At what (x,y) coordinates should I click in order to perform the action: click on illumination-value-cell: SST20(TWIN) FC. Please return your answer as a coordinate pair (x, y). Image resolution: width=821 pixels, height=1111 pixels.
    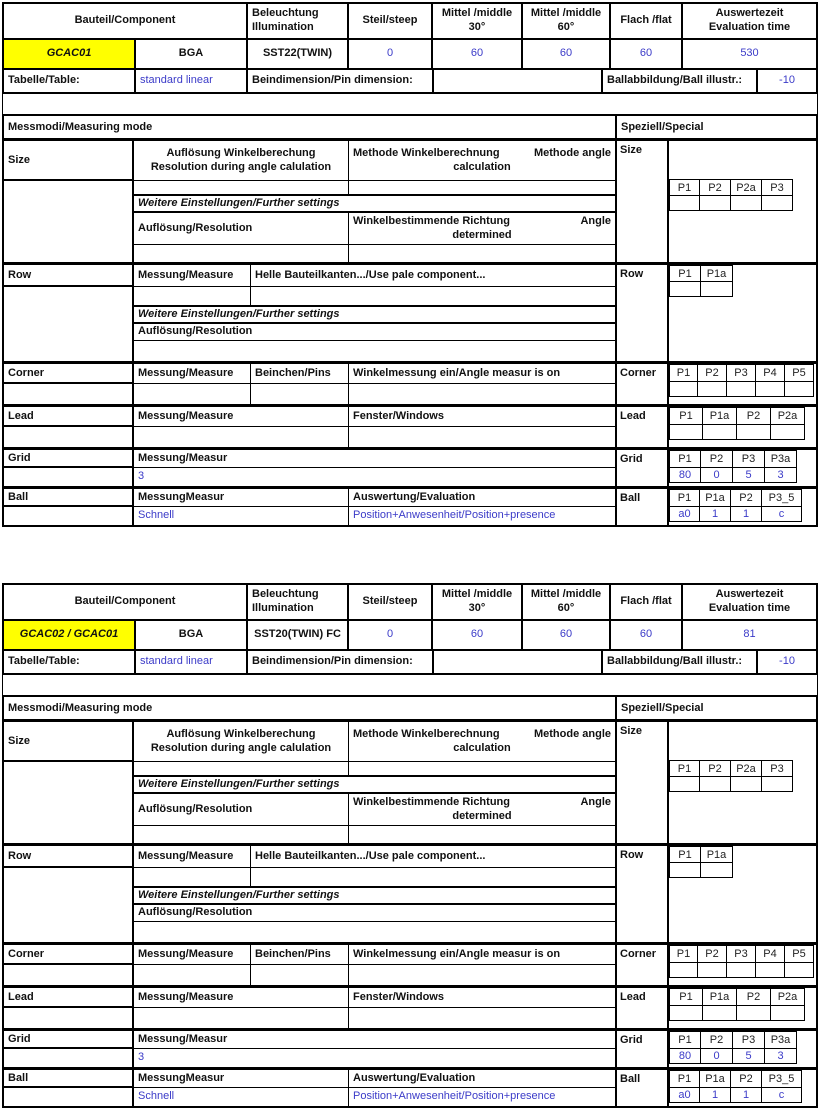
    Looking at the image, I should click on (298, 635).